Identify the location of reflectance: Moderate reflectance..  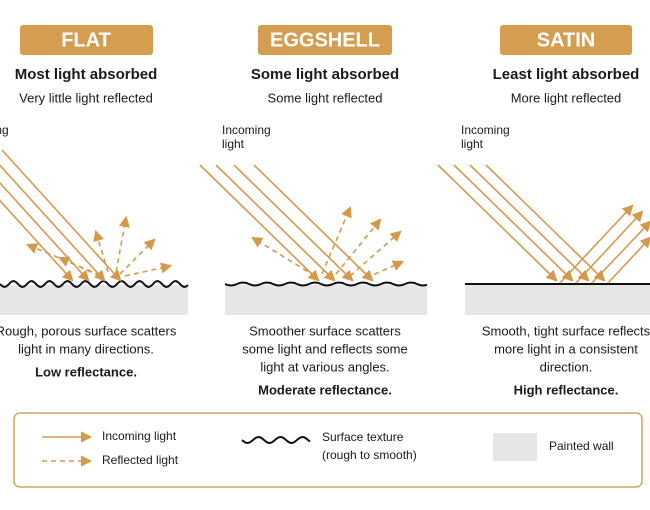
(325, 389).